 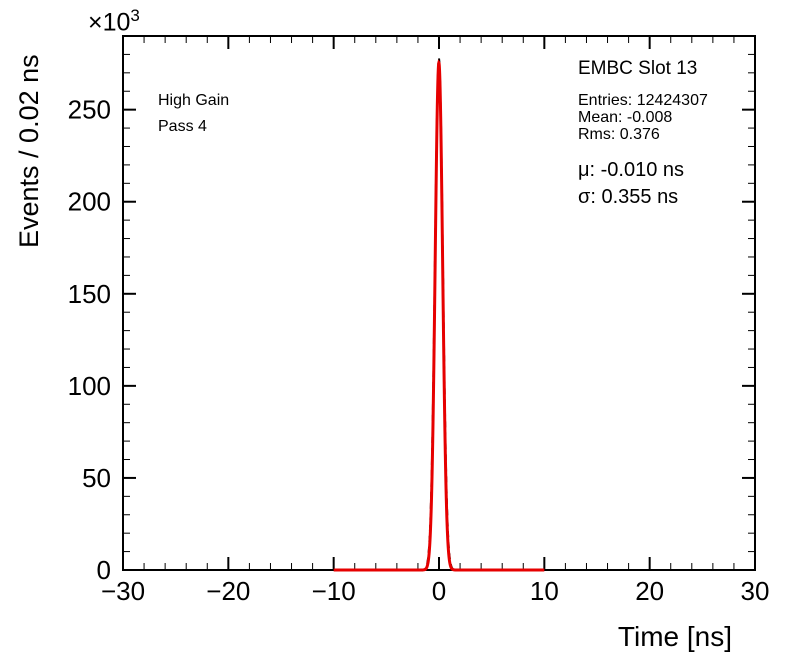 What do you see at coordinates (89, 110) in the screenshot?
I see `y-tick-label: 250` at bounding box center [89, 110].